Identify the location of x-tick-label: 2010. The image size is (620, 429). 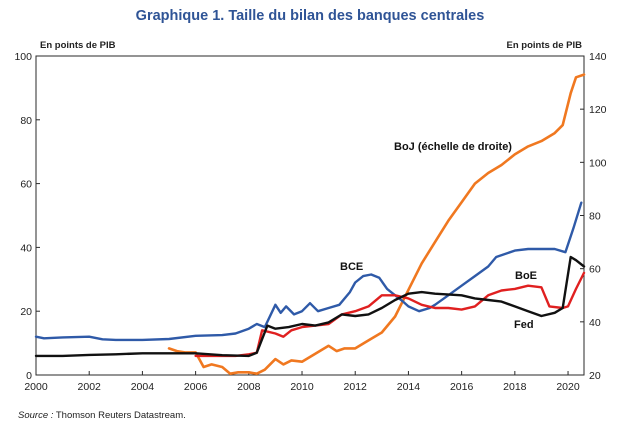
(302, 387).